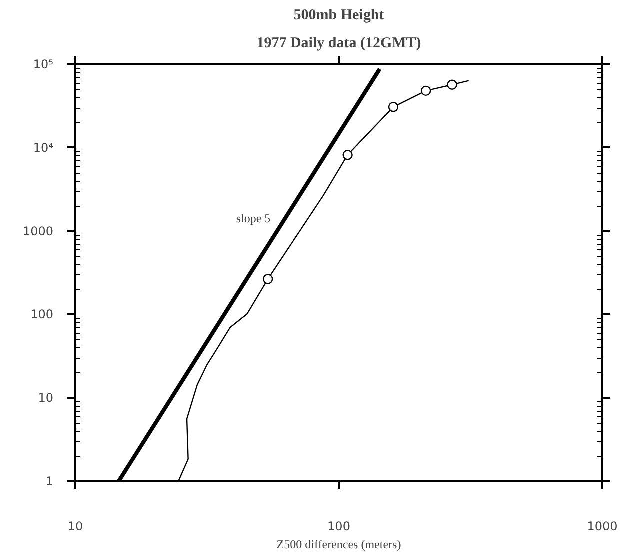 This screenshot has height=554, width=635. Describe the element at coordinates (339, 16) in the screenshot. I see `chart-title: 500mb Height` at that location.